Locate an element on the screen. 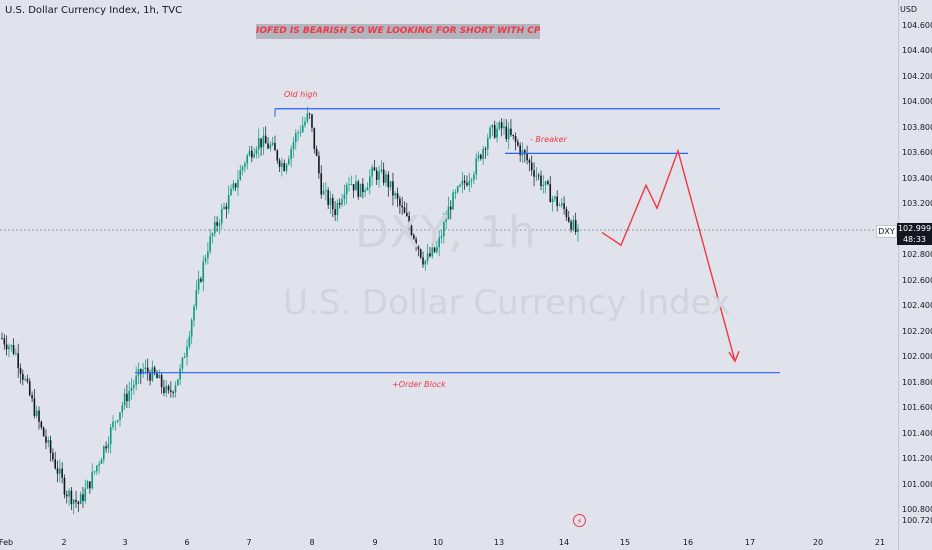 This screenshot has height=550, width=932. time-tick-label: 6 is located at coordinates (187, 542).